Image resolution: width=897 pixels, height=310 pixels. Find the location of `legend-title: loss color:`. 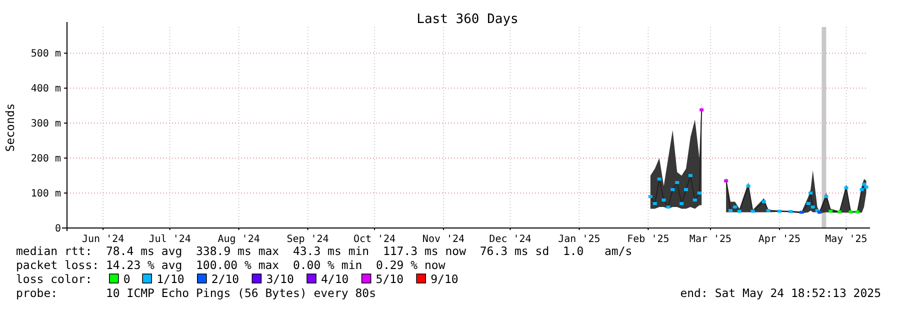

legend-title: loss color: is located at coordinates (54, 279).